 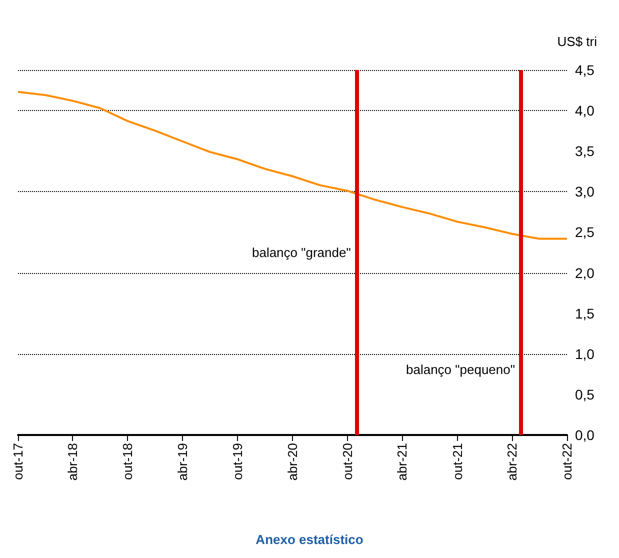 What do you see at coordinates (585, 435) in the screenshot?
I see `y-tick-label: 0,0` at bounding box center [585, 435].